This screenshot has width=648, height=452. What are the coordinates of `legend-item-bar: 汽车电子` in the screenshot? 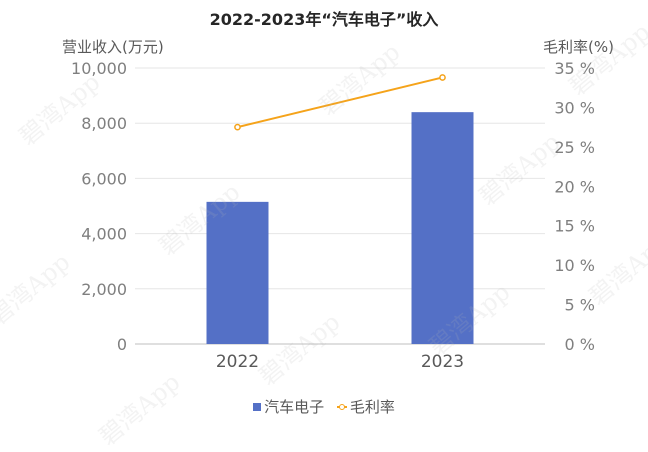 It's located at (288, 406).